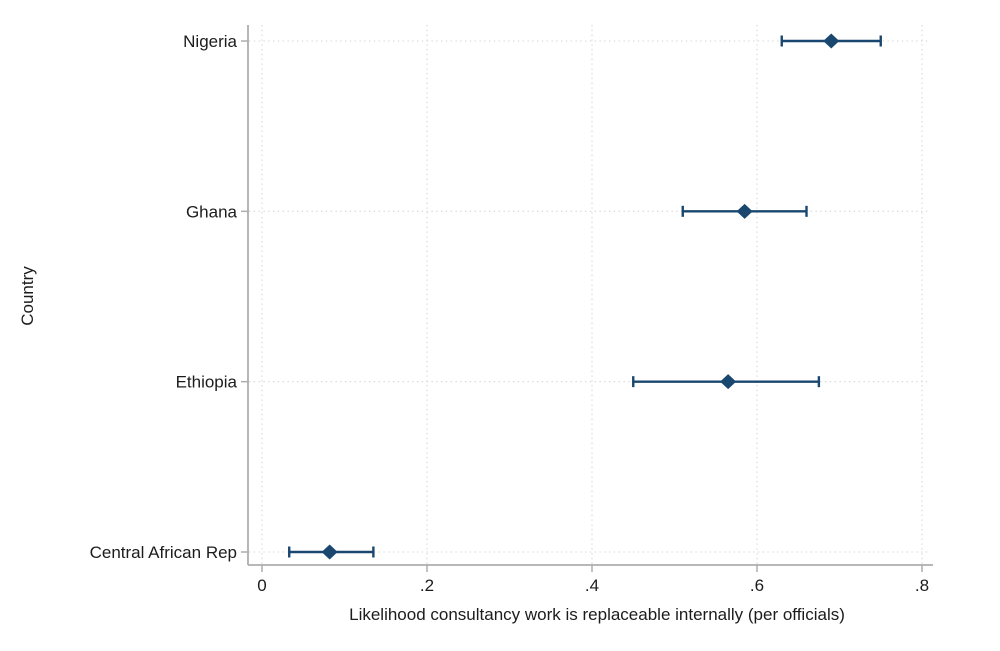  What do you see at coordinates (261, 585) in the screenshot?
I see `x-tick-label: 0` at bounding box center [261, 585].